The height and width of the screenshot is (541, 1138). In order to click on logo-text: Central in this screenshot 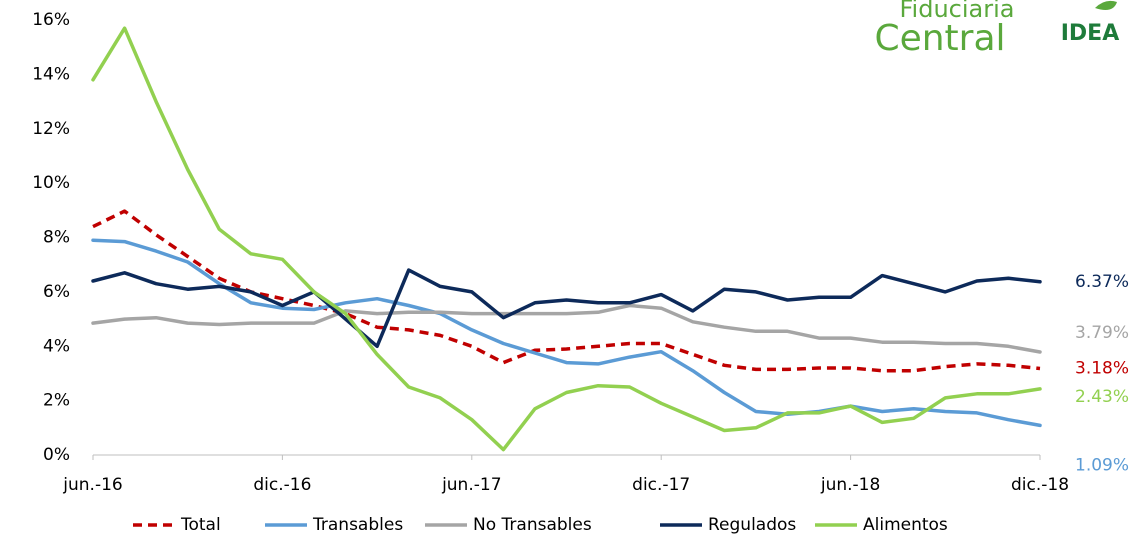, I will do `click(939, 38)`.